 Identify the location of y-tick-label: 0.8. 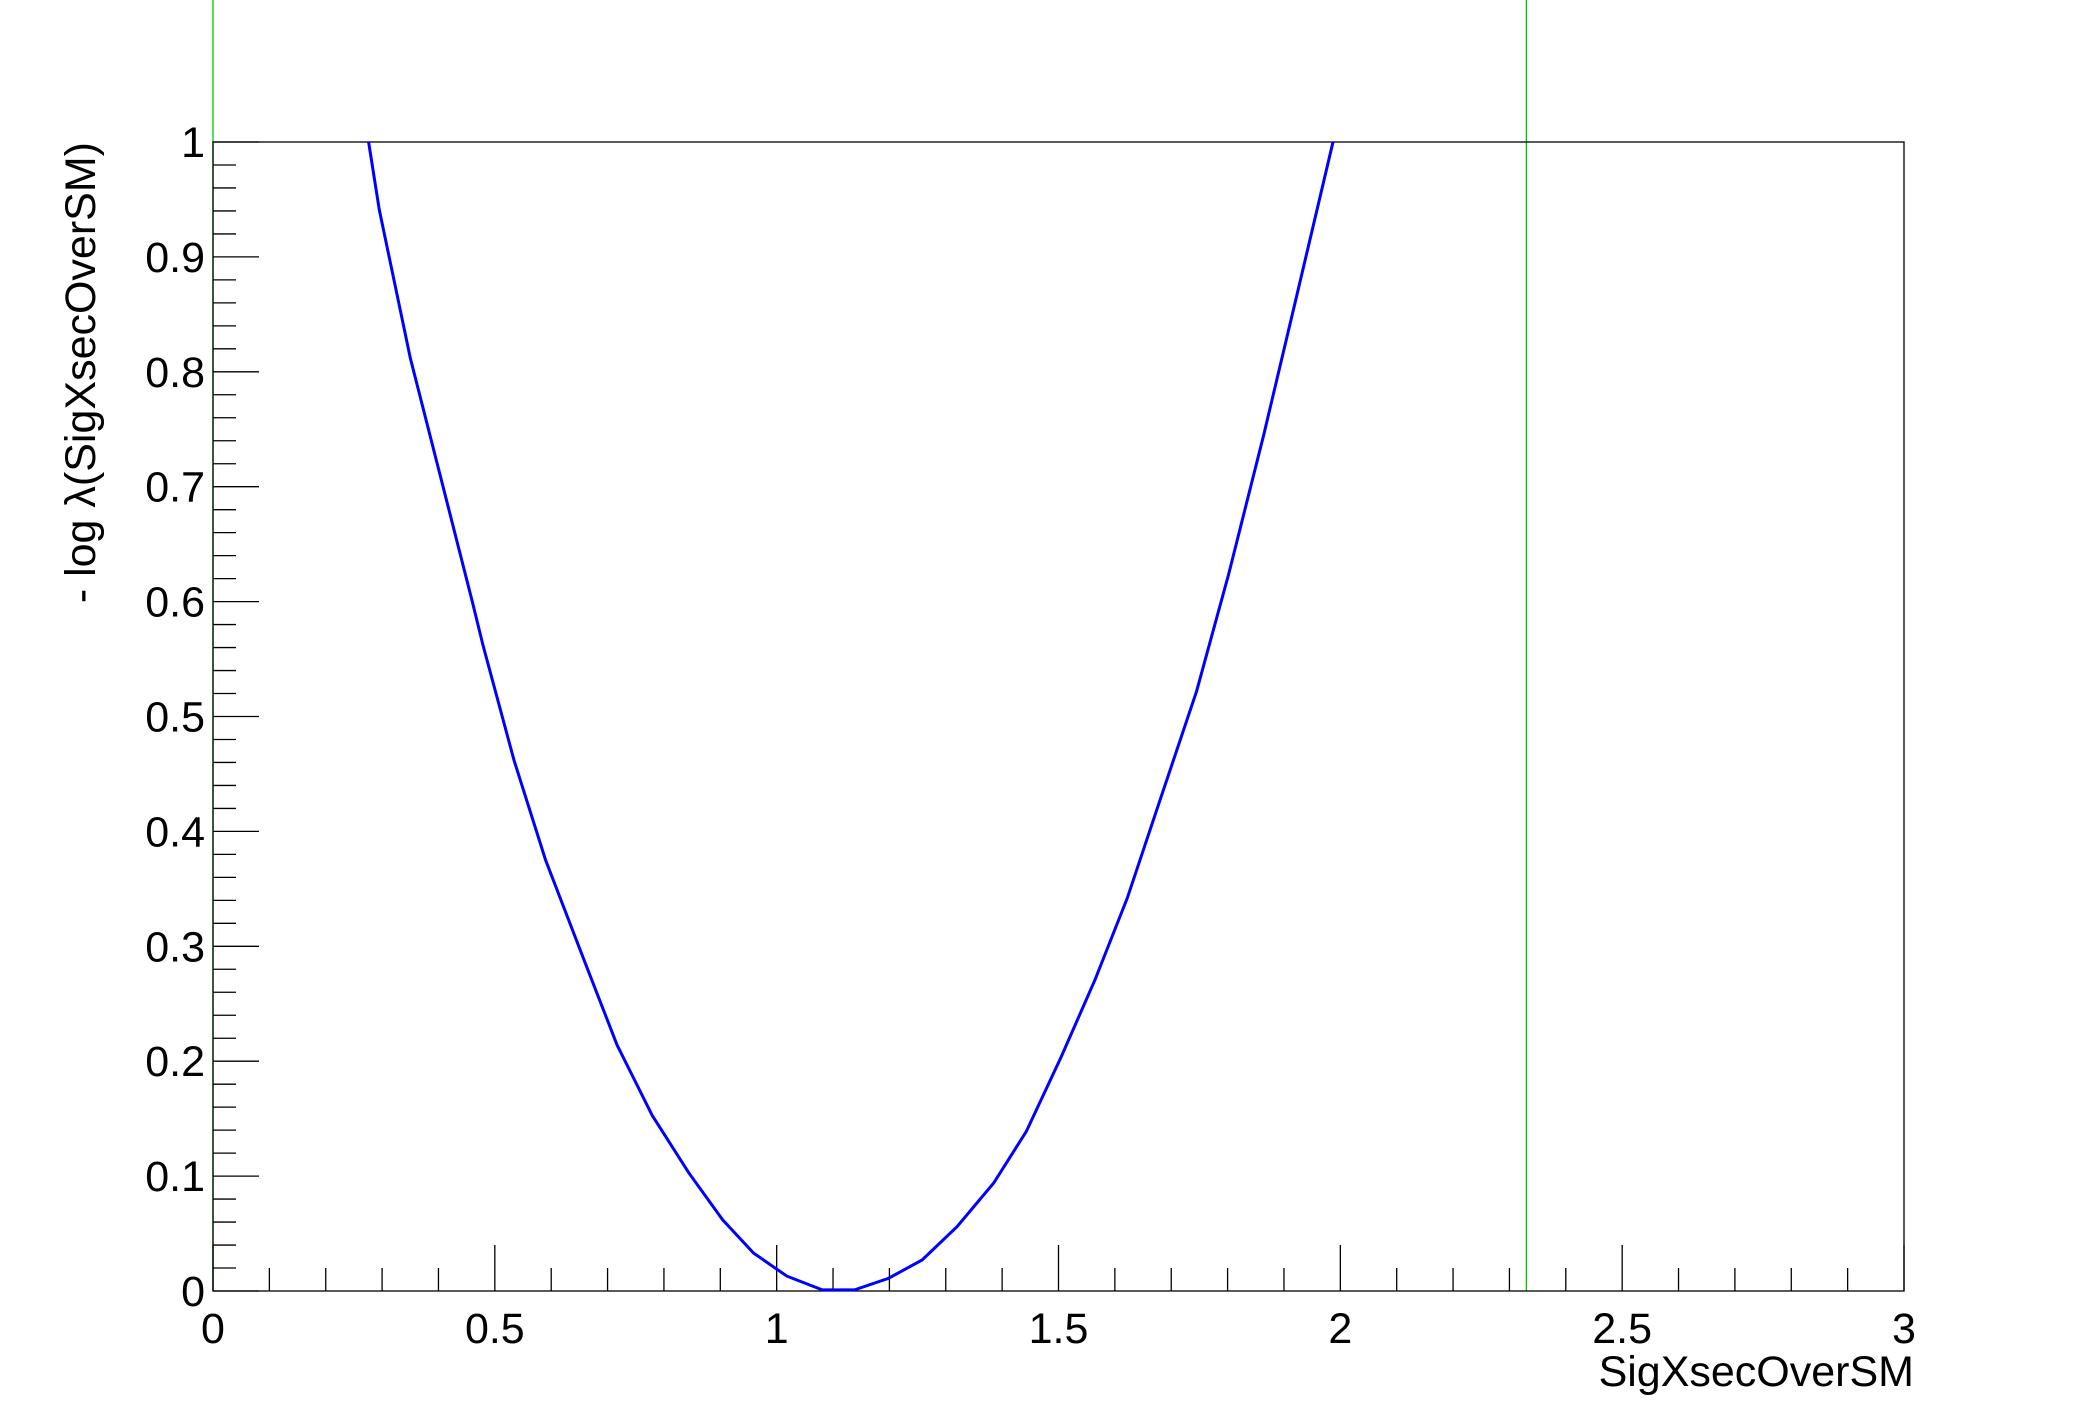
(175, 373).